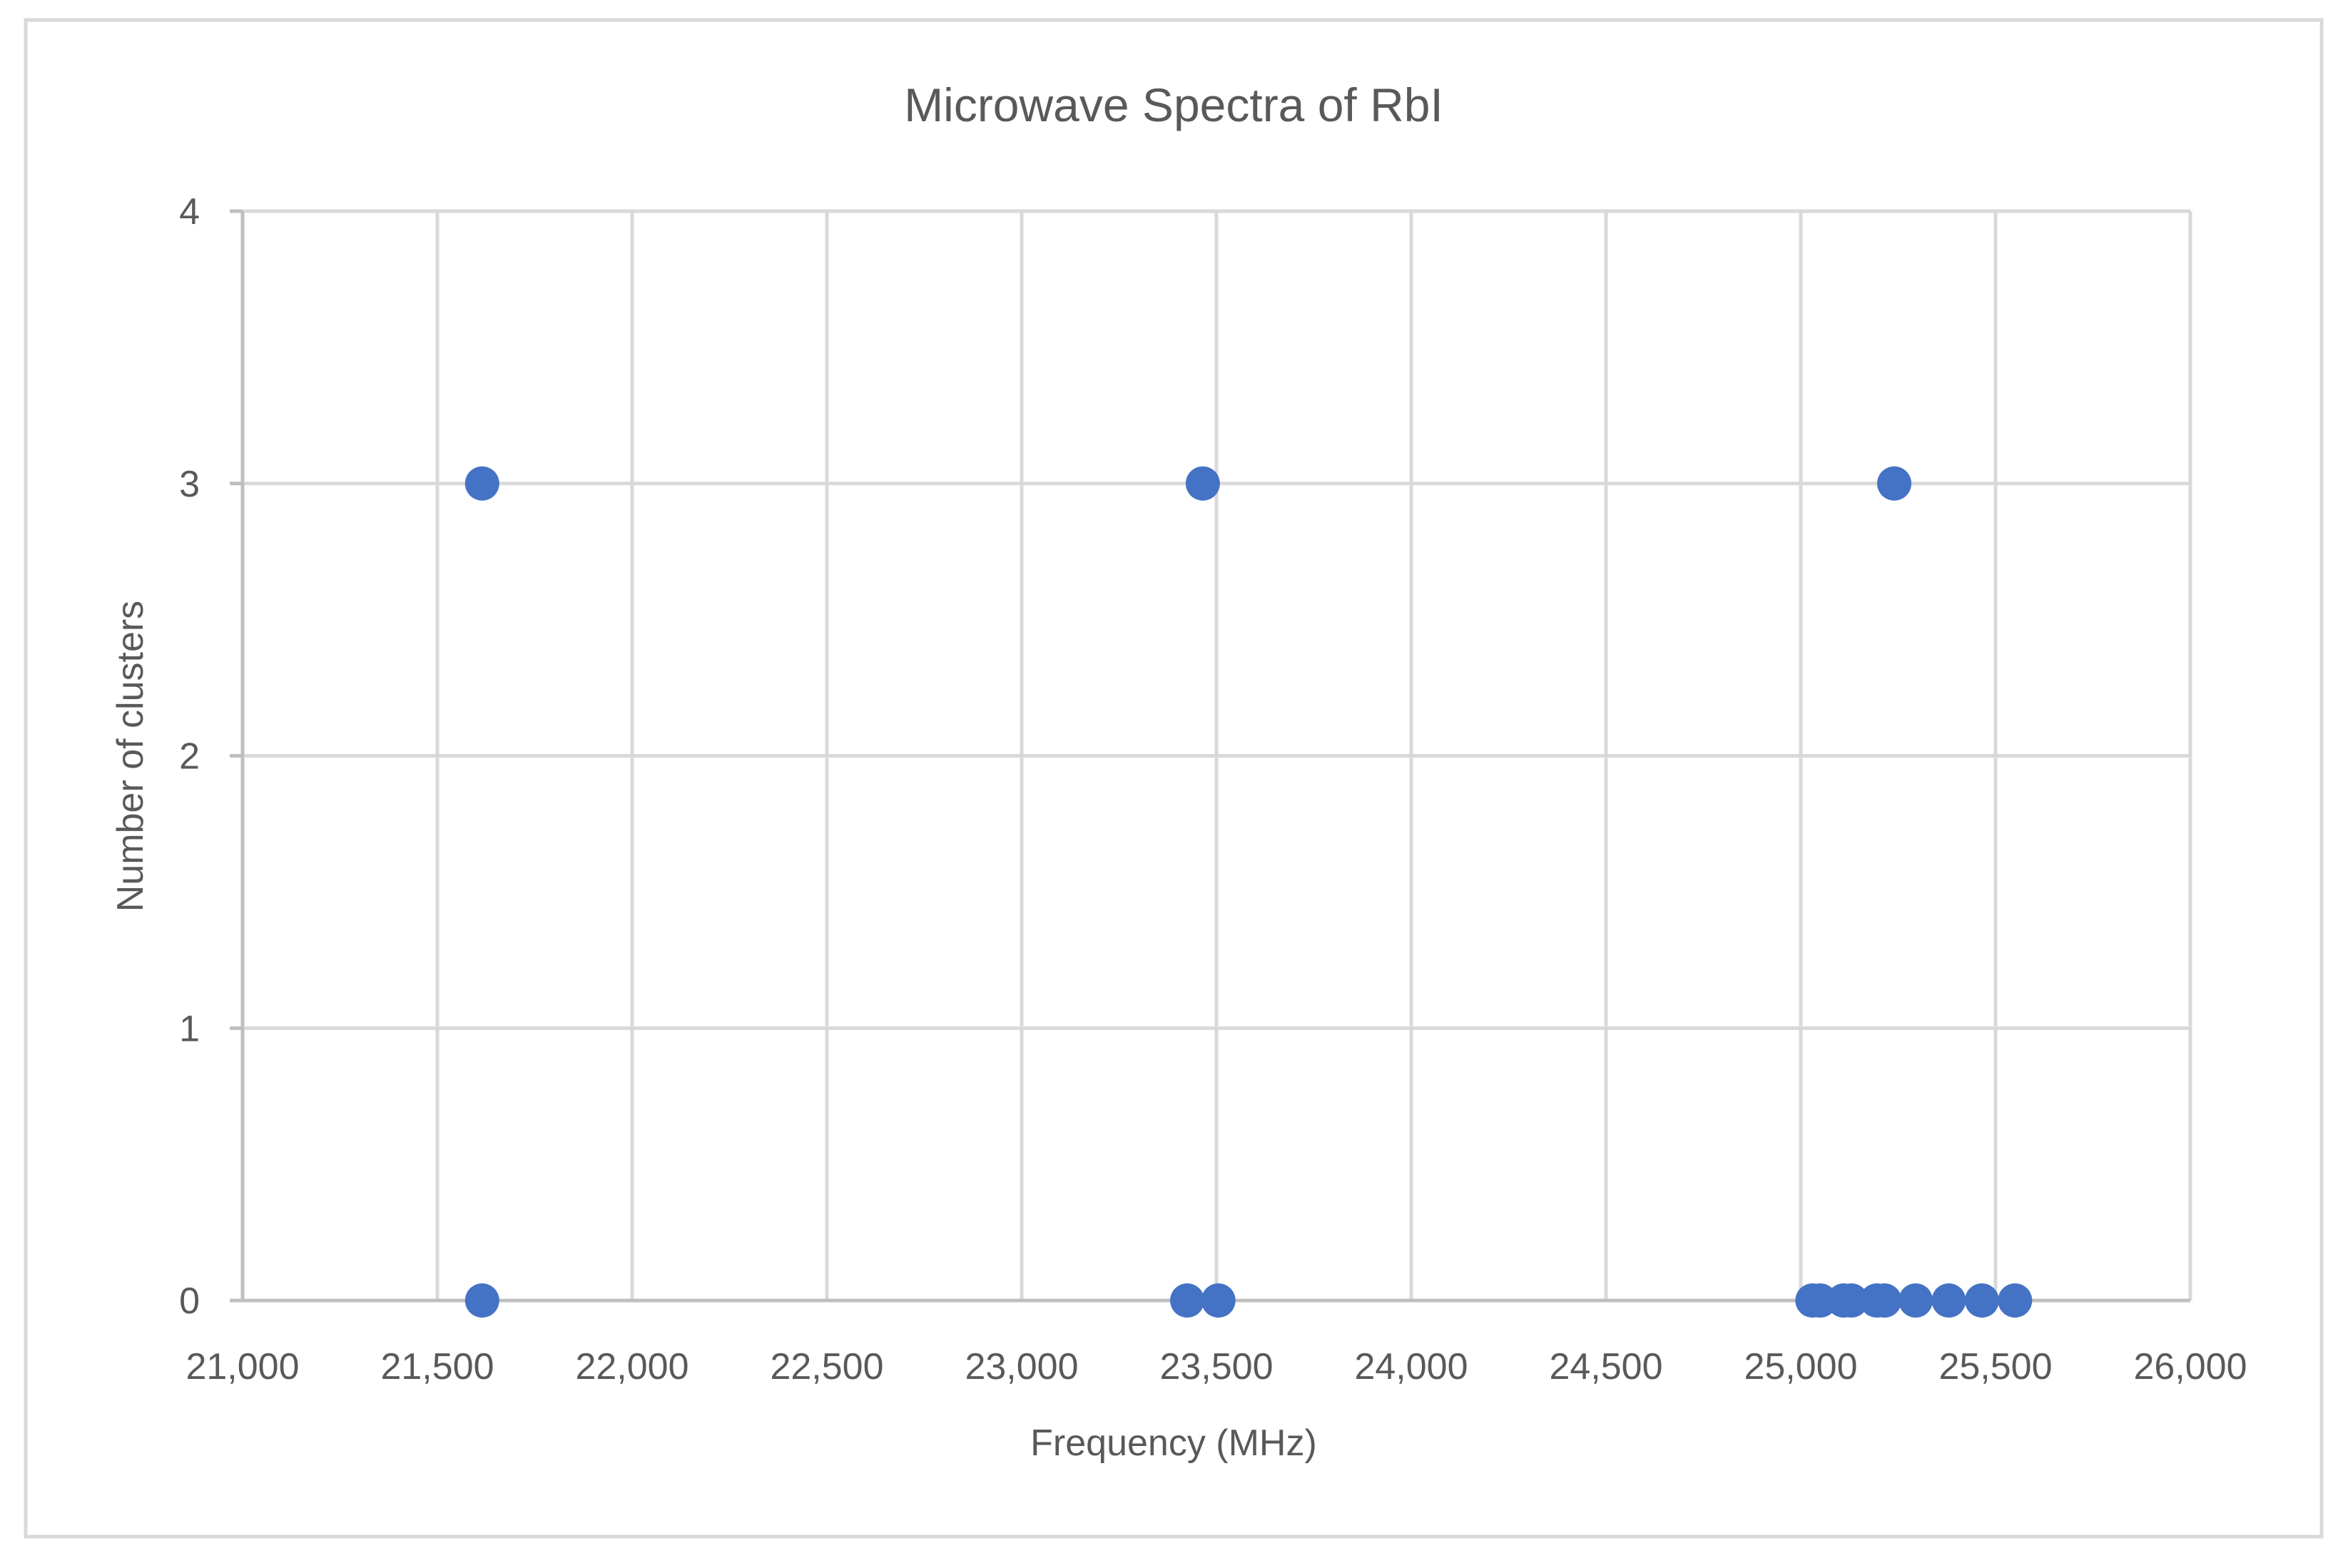 This screenshot has height=1568, width=2343. Describe the element at coordinates (1995, 1367) in the screenshot. I see `x-tick-label: 25,500` at that location.